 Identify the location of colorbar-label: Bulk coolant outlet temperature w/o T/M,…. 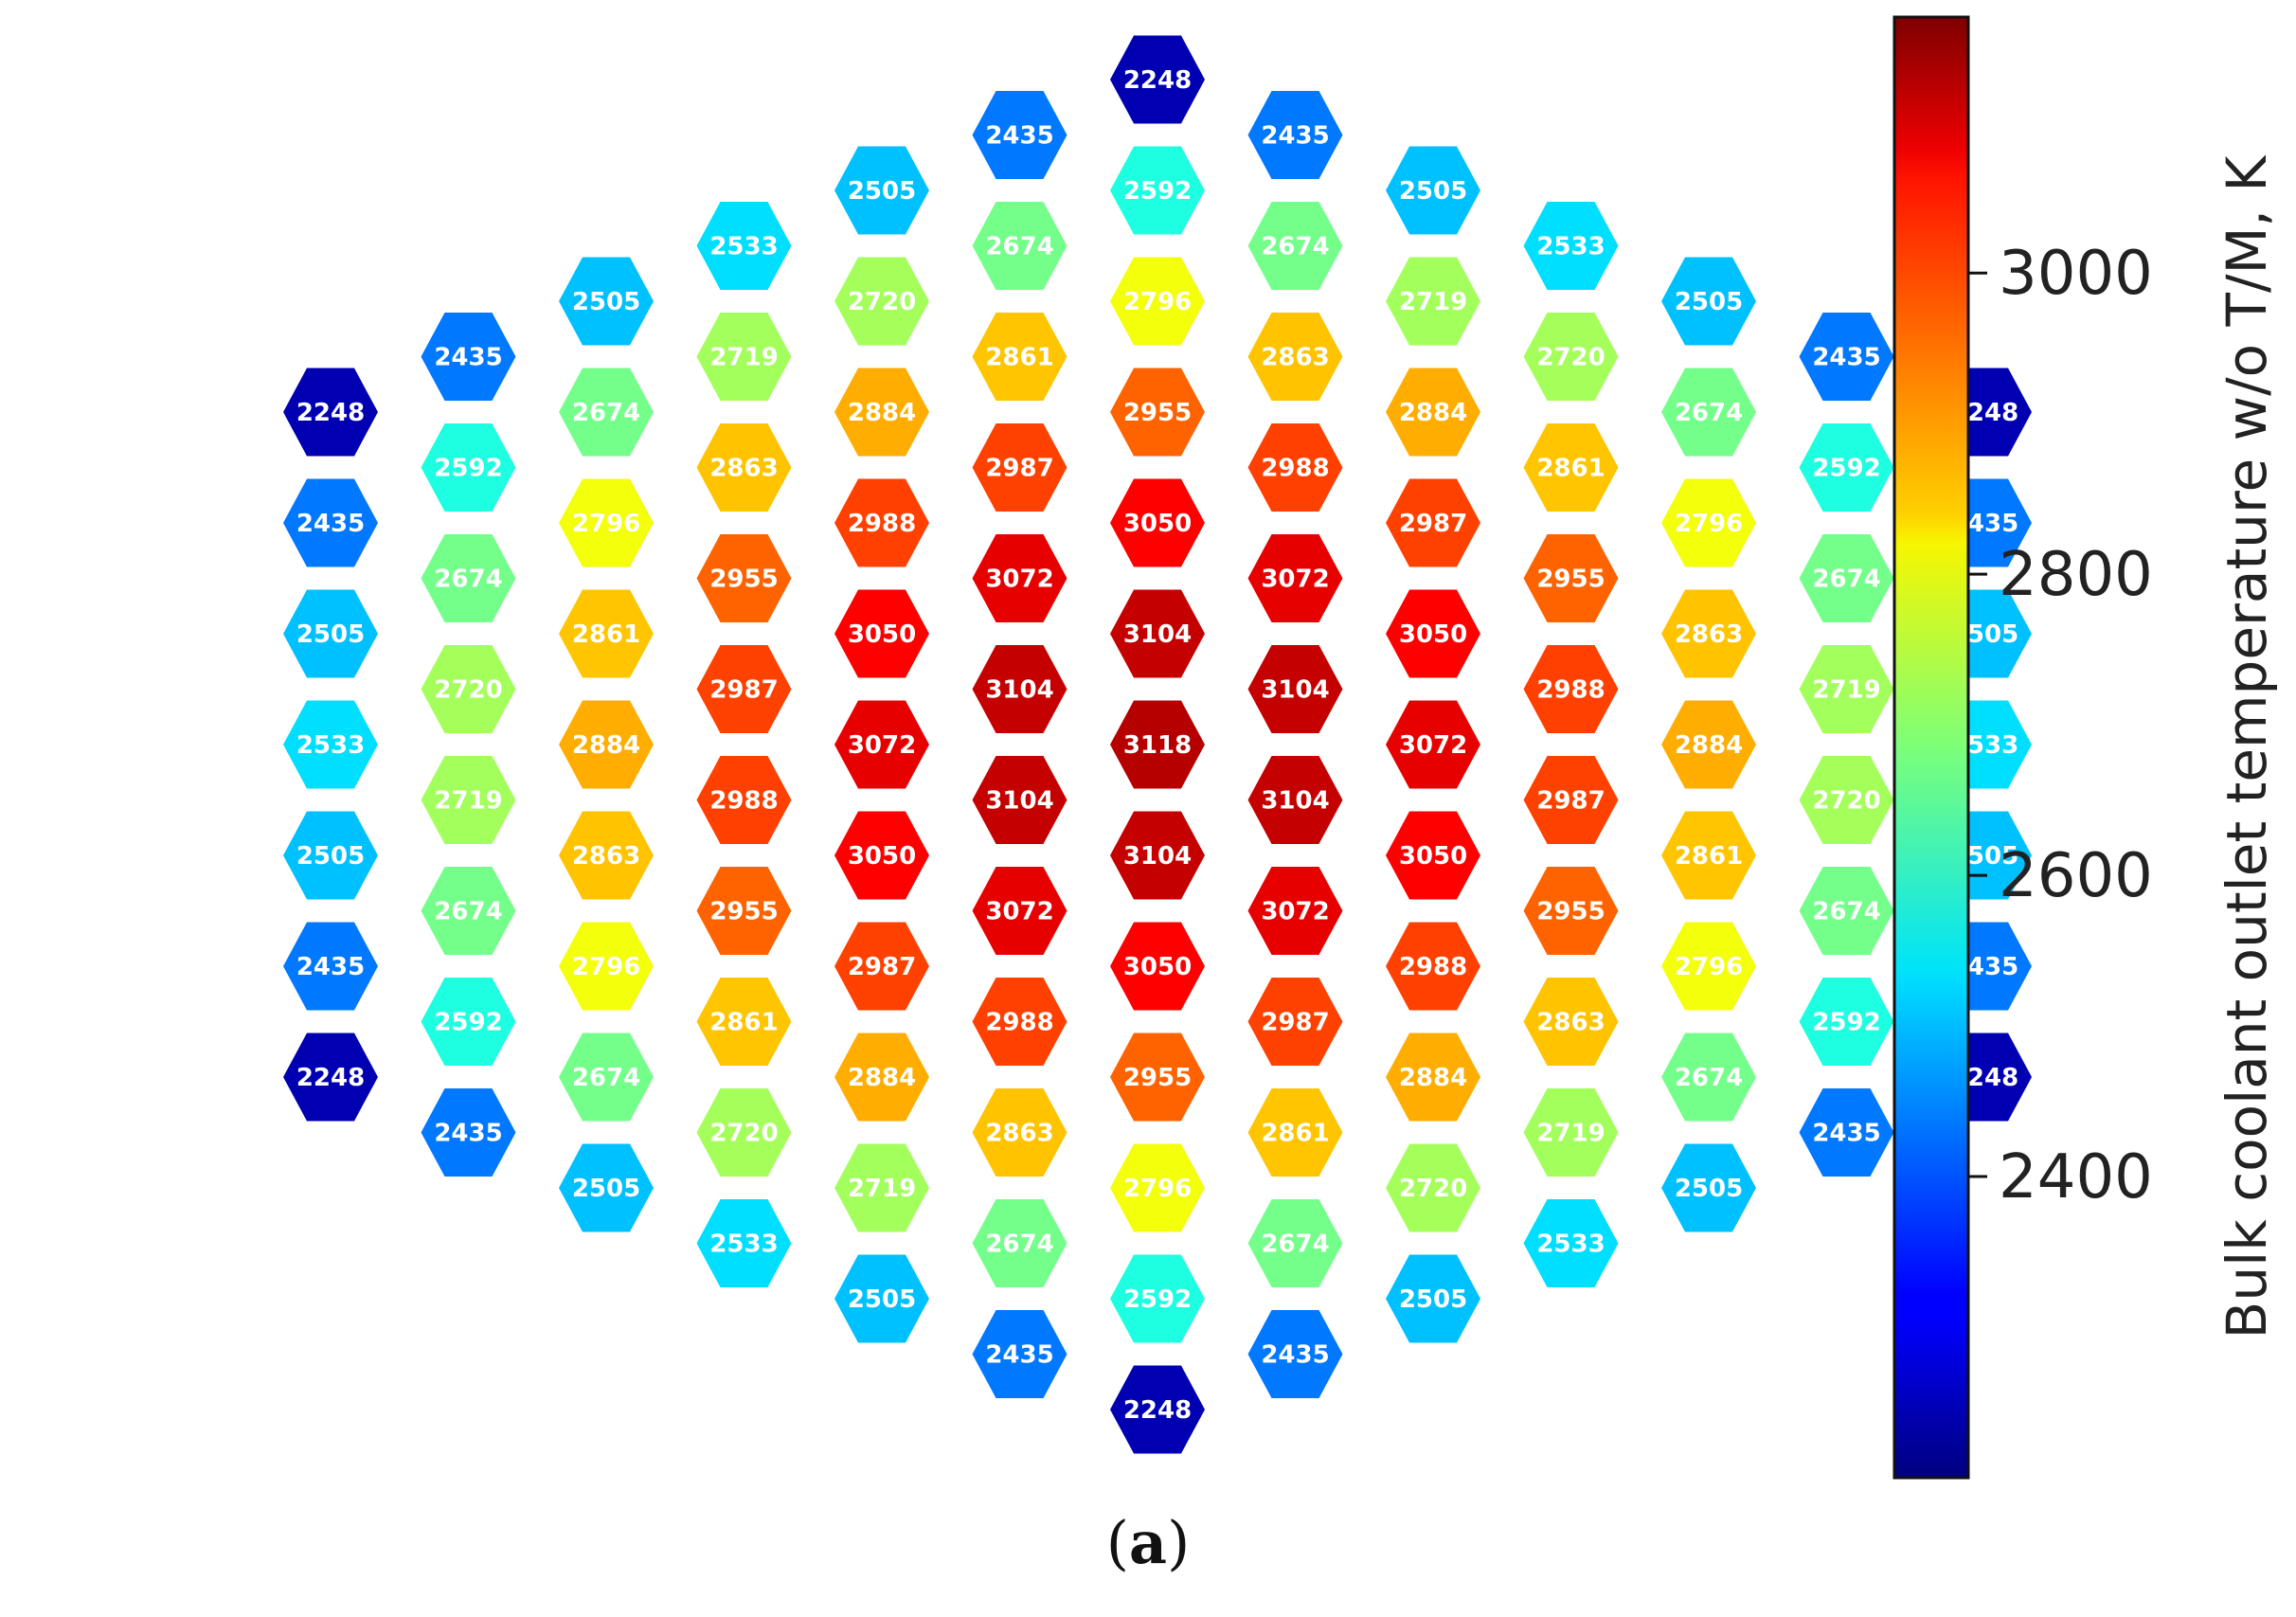
(2247, 747).